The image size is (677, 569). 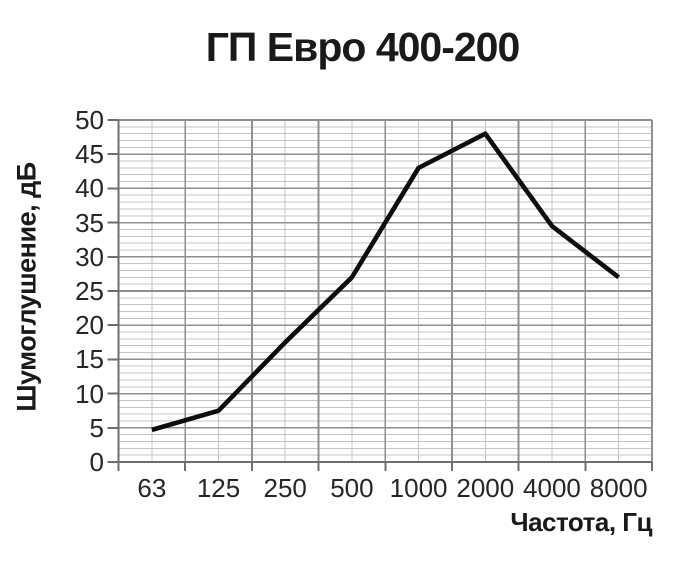 What do you see at coordinates (89, 291) in the screenshot?
I see `y-tick-label: 25` at bounding box center [89, 291].